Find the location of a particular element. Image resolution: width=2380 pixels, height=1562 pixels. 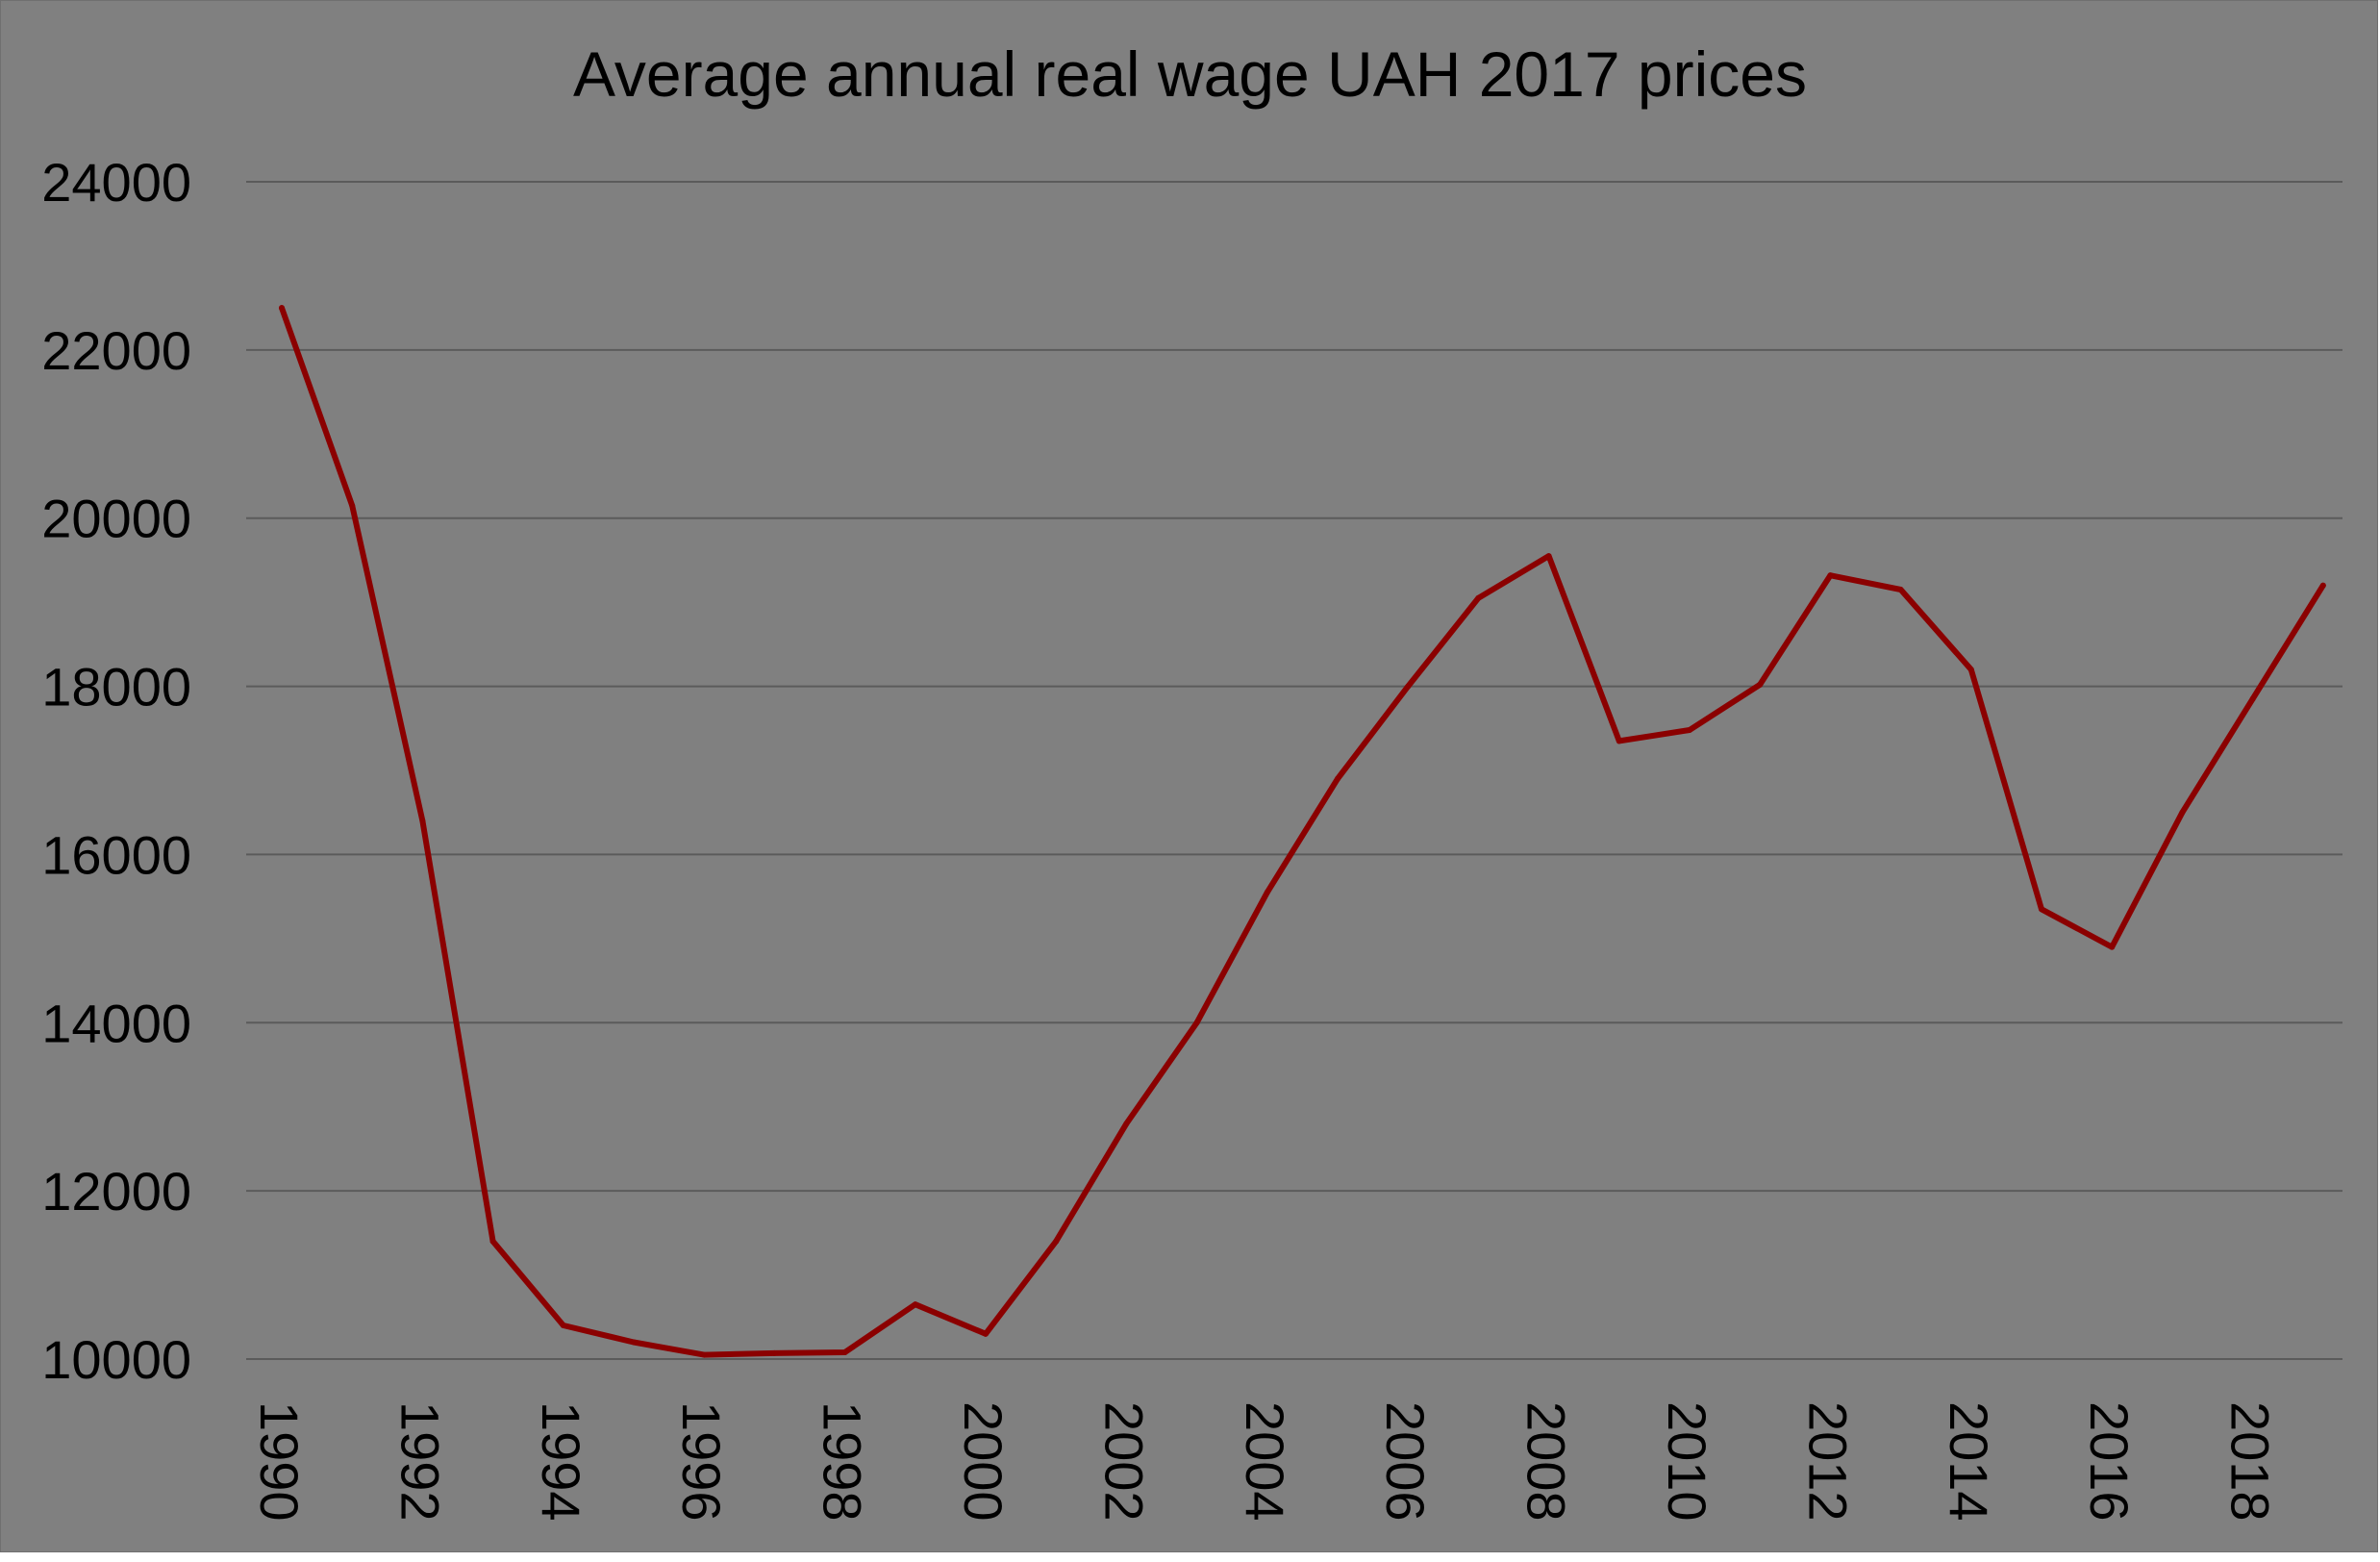

x-tick-label: 2012 is located at coordinates (1827, 1462).